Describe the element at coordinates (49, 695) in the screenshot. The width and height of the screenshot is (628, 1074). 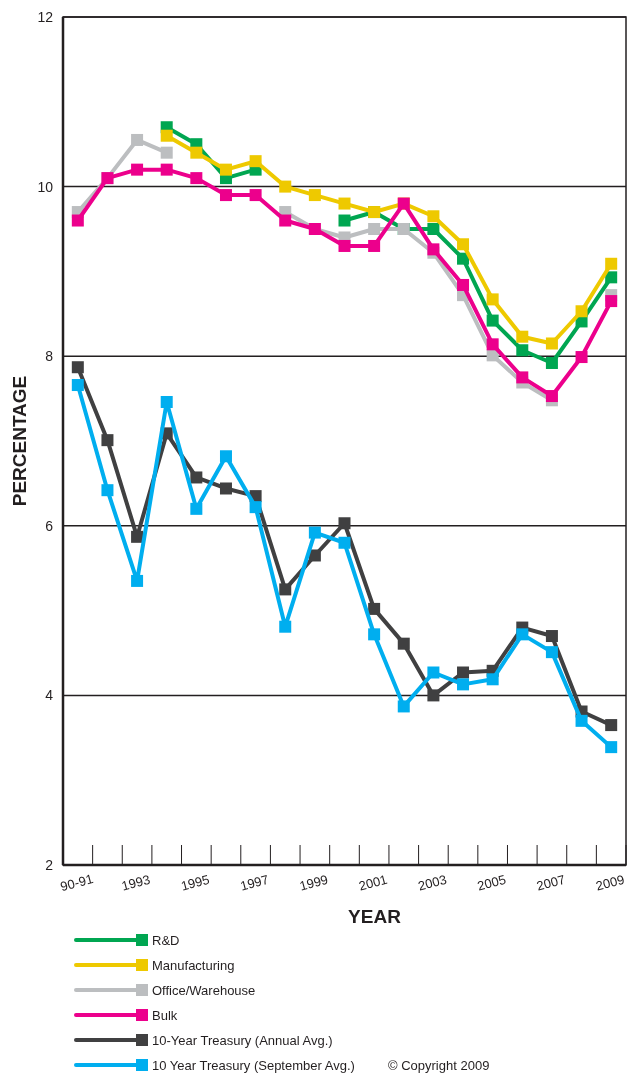
I see `y-tick-label: 4` at that location.